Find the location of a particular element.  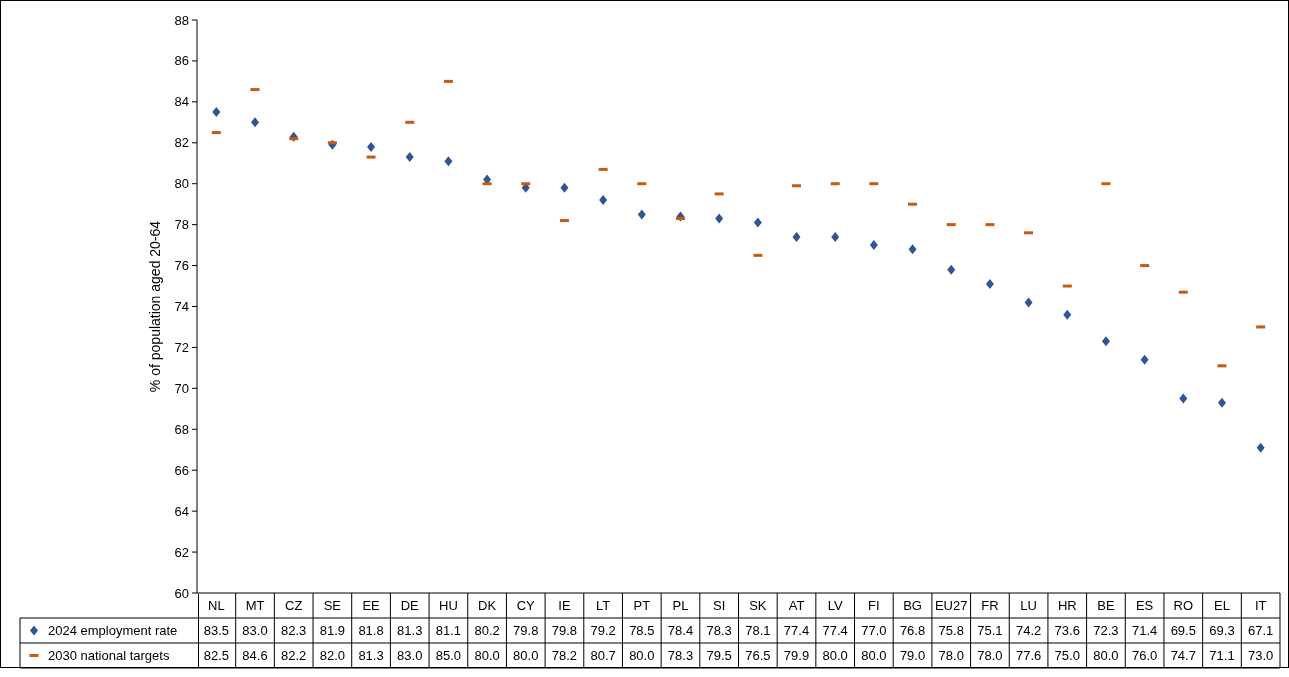

data-label: 71.4 is located at coordinates (1144, 631).